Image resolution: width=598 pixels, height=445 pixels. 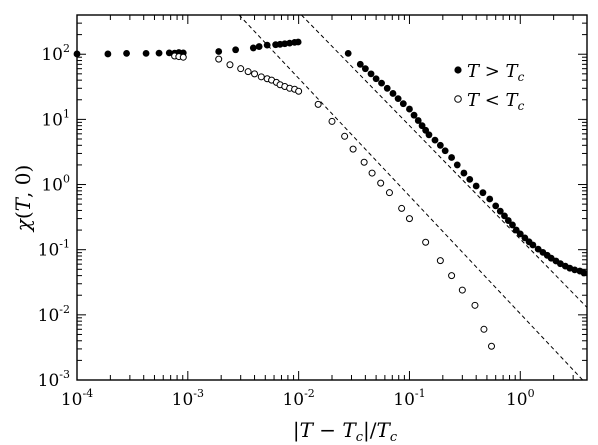 What do you see at coordinates (496, 72) in the screenshot?
I see `legend-label-above: T > Tc` at bounding box center [496, 72].